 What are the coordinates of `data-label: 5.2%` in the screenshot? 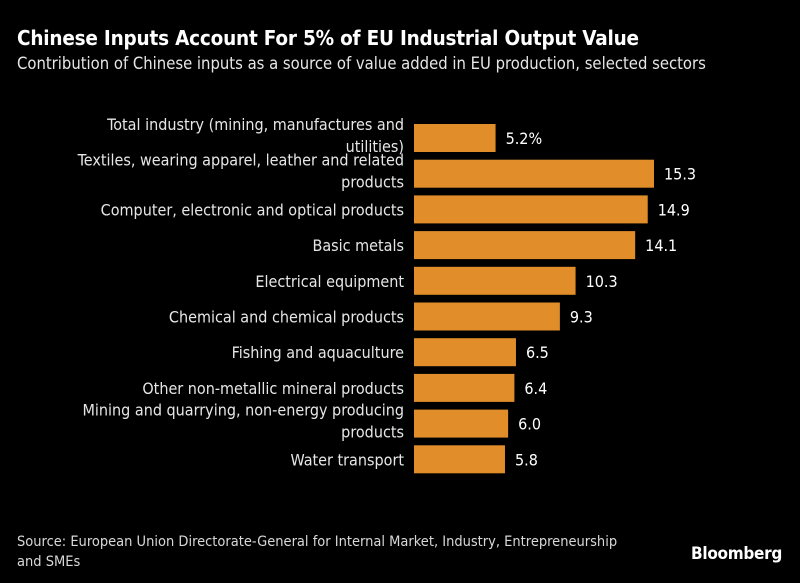 It's located at (524, 138).